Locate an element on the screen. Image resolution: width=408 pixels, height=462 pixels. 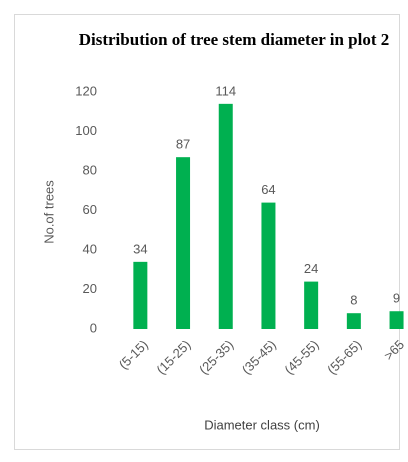
data-label: 87 is located at coordinates (183, 144).